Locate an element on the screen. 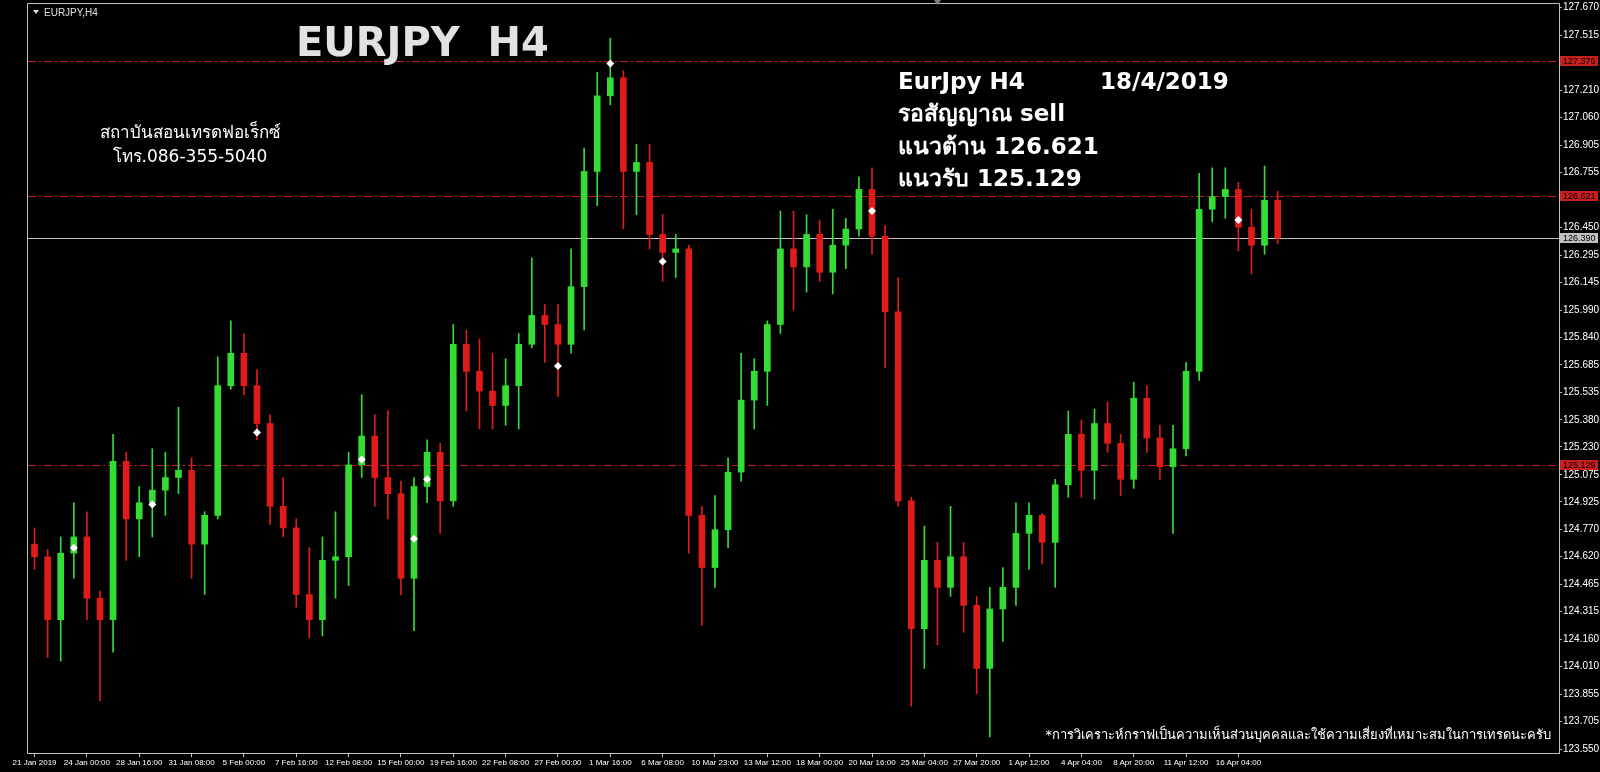 This screenshot has height=772, width=1600. chart-title: EURJPY H4 is located at coordinates (422, 42).